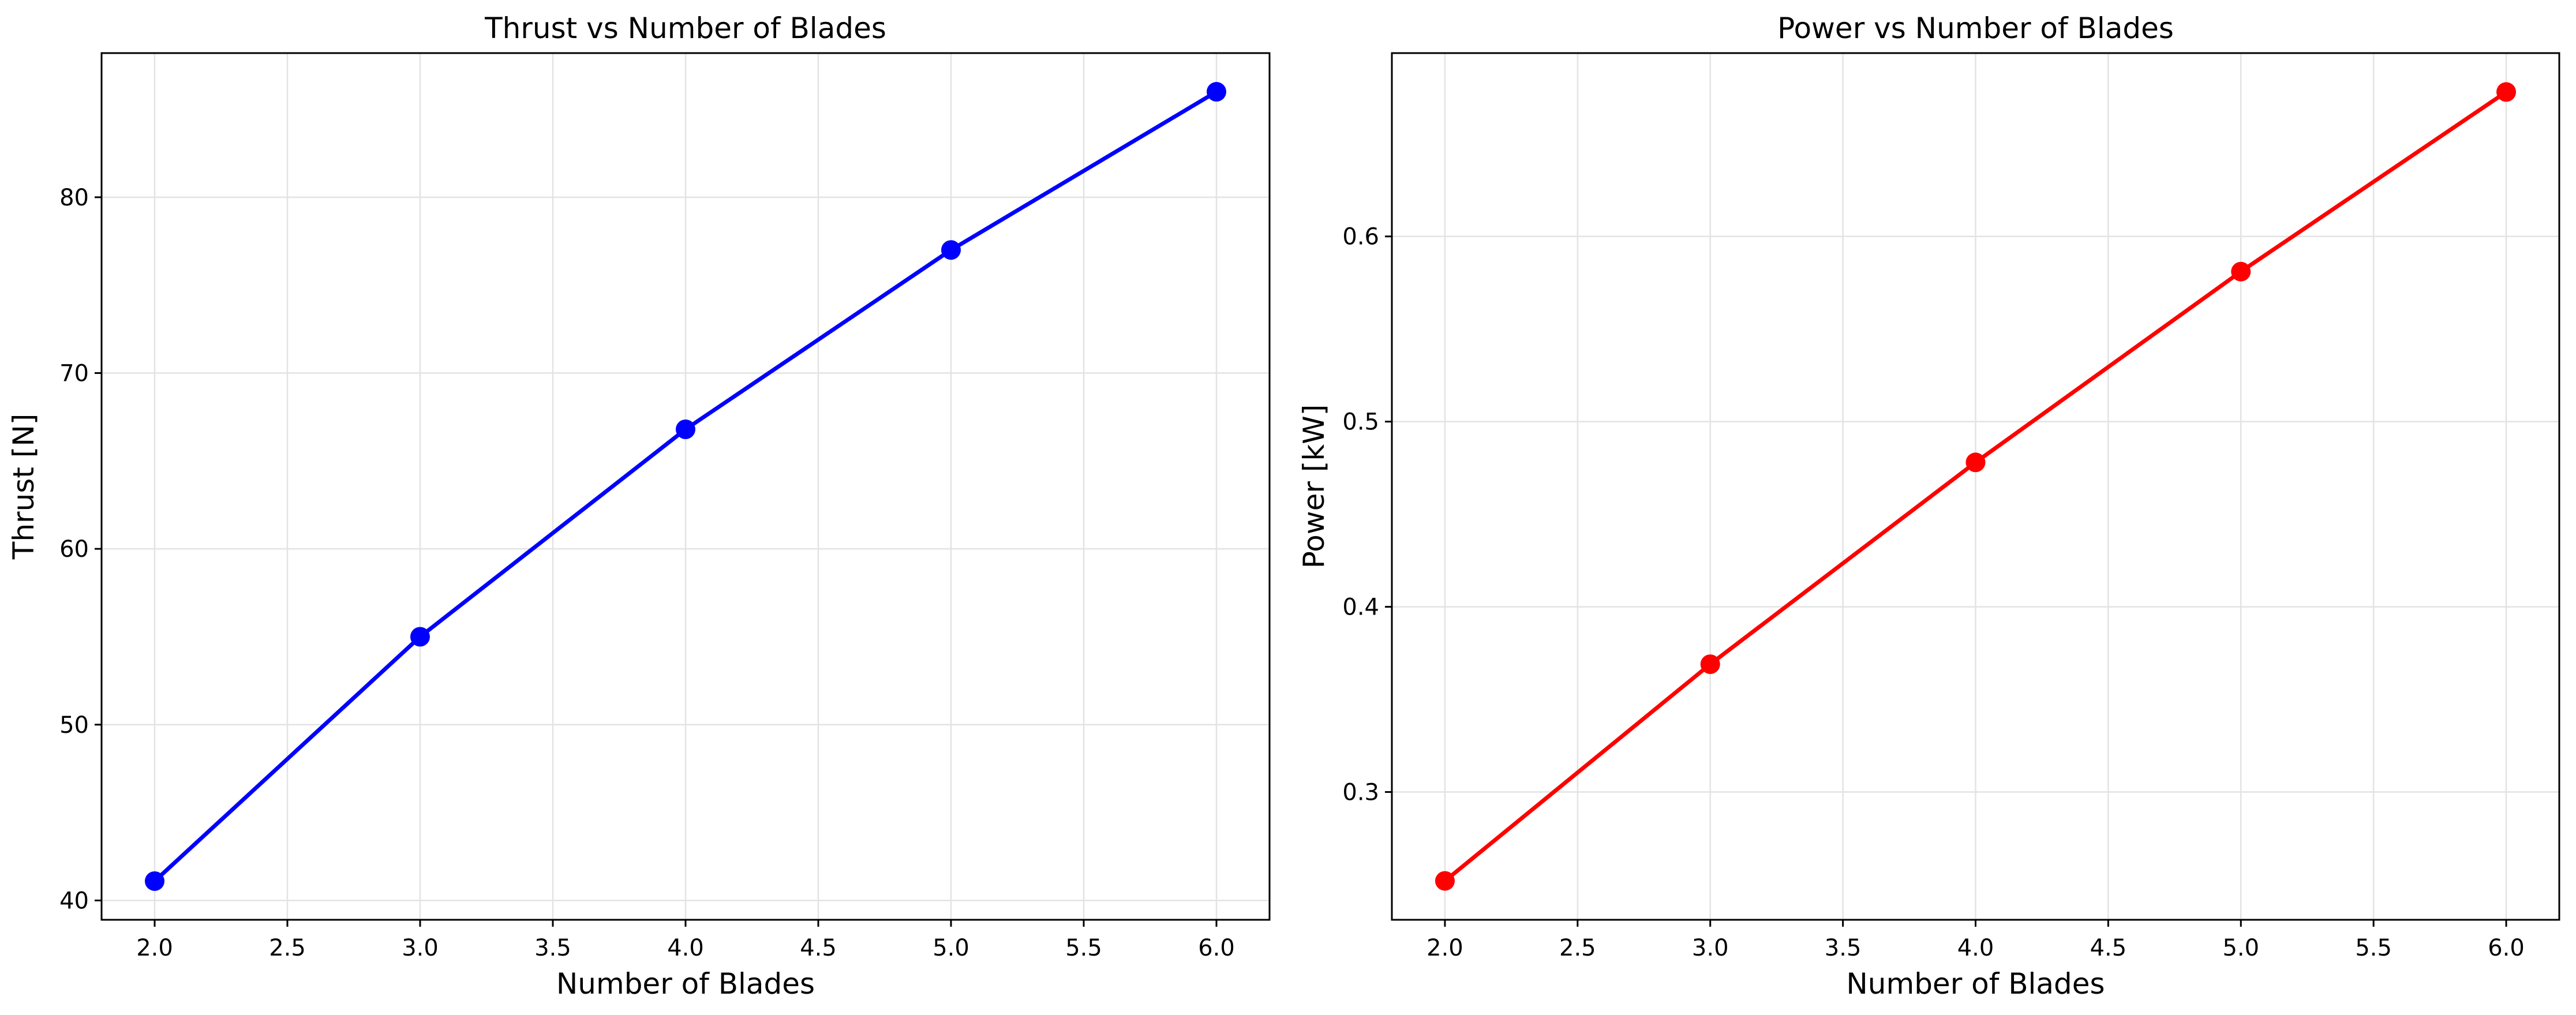 The image size is (2576, 1015). I want to click on power-x-tick-label: 3.0, so click(1711, 948).